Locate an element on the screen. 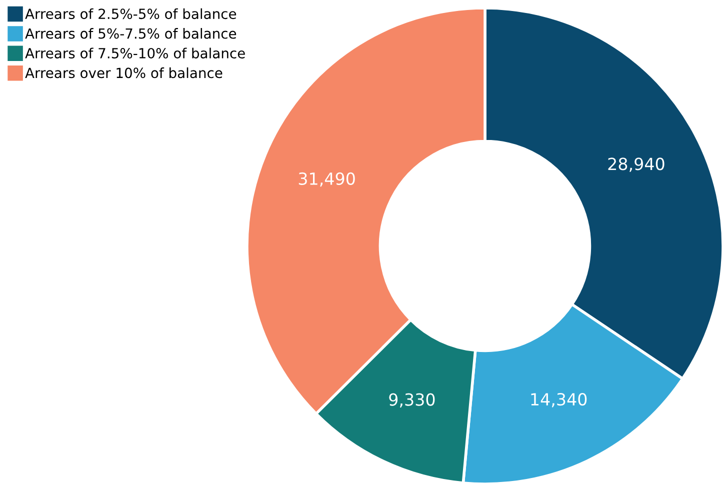  legend-label: Arrears of 2.5%-5% of balance is located at coordinates (130, 14).